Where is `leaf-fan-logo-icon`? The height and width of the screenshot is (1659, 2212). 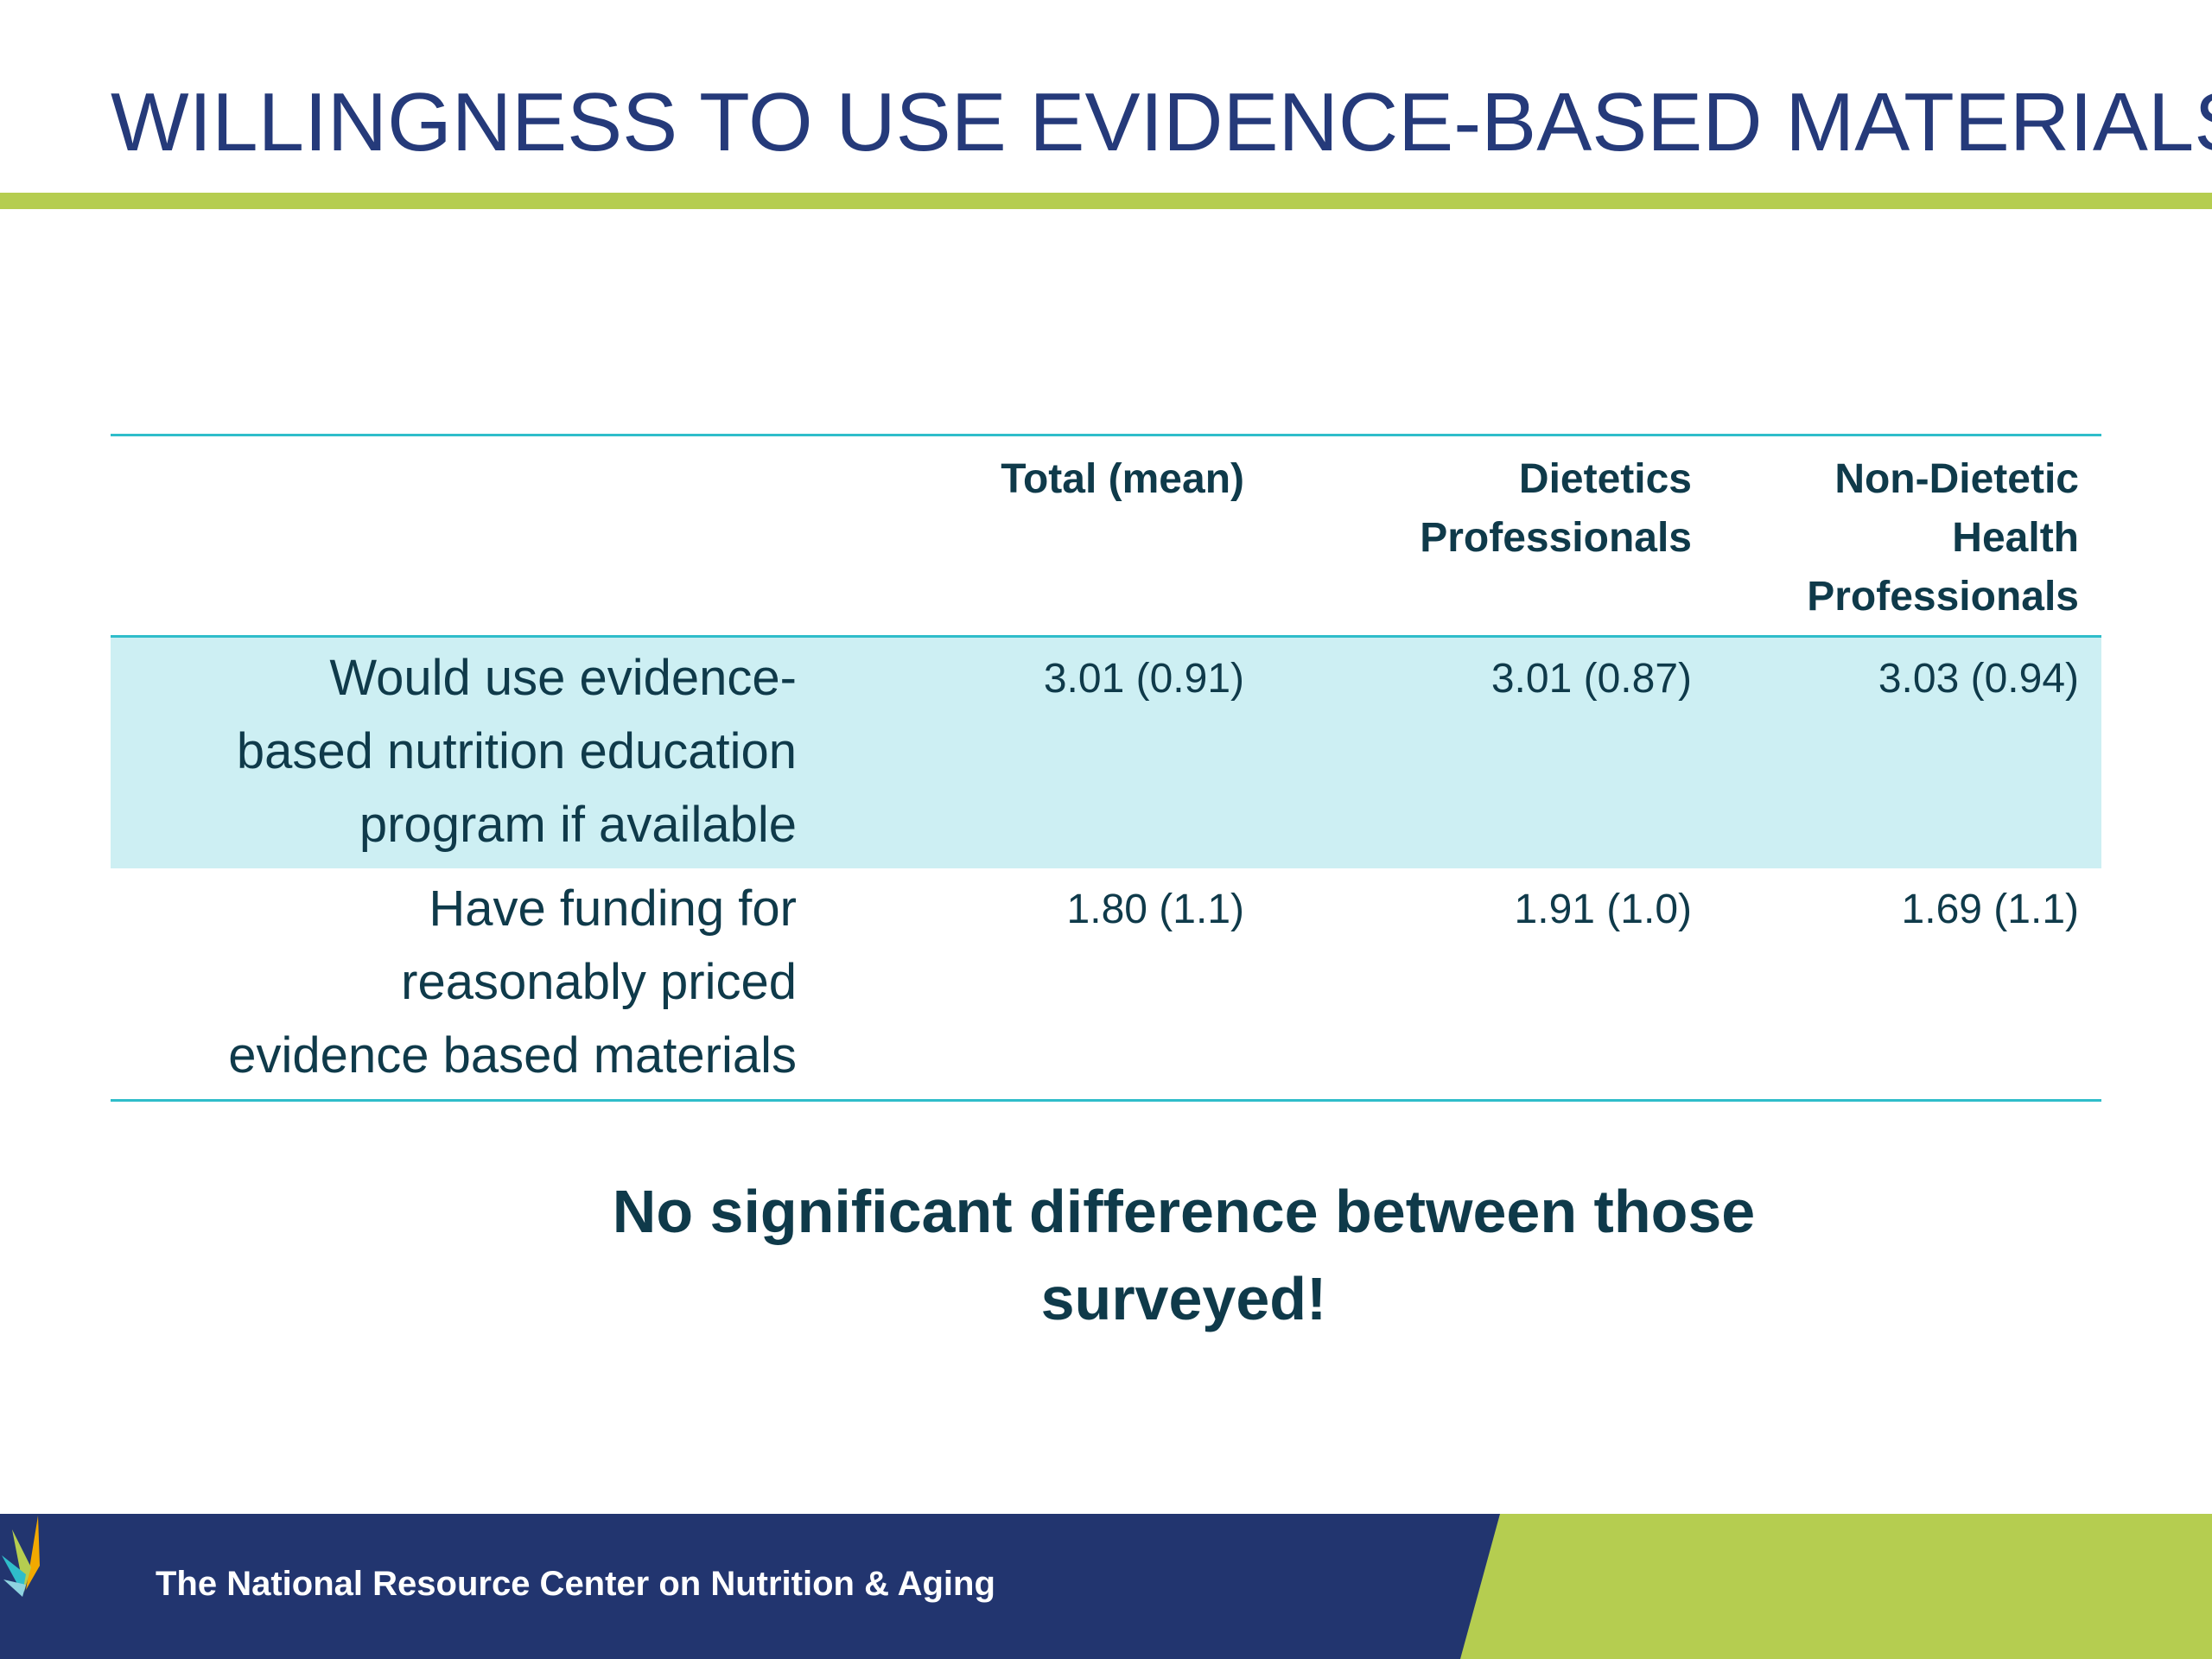 leaf-fan-logo-icon is located at coordinates (21, 1556).